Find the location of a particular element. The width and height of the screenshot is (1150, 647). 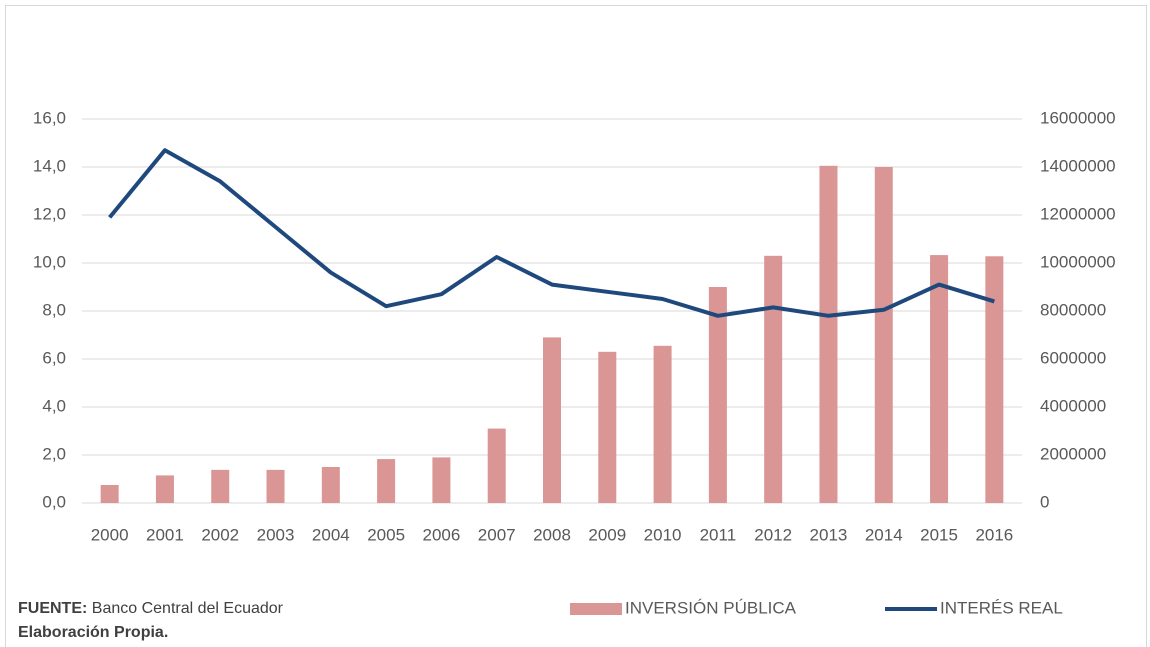

x-tick-label: 2005 is located at coordinates (386, 534).